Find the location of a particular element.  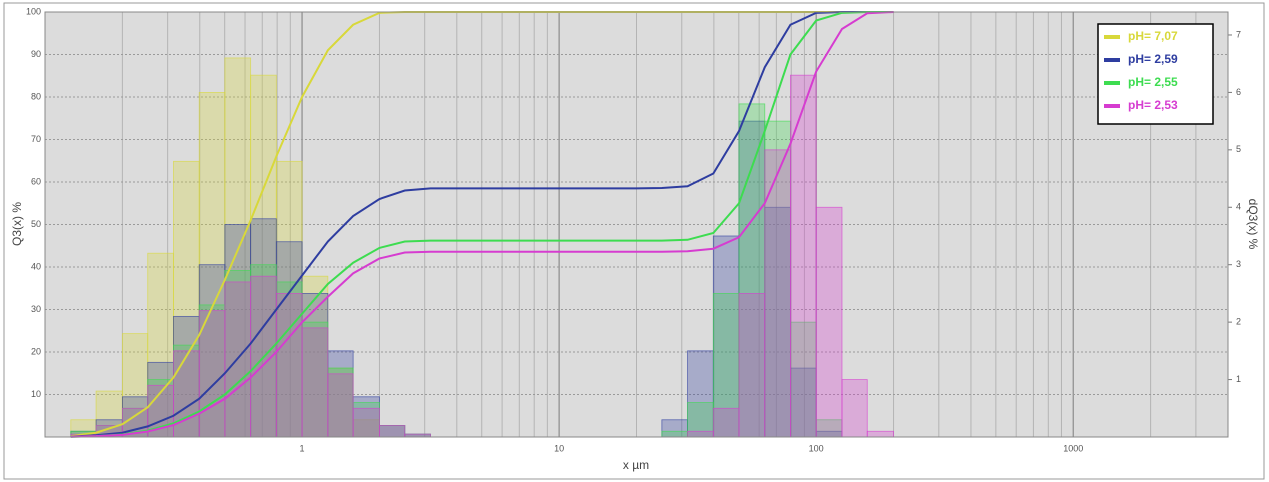

y-tick-label: 50 is located at coordinates (36, 224).